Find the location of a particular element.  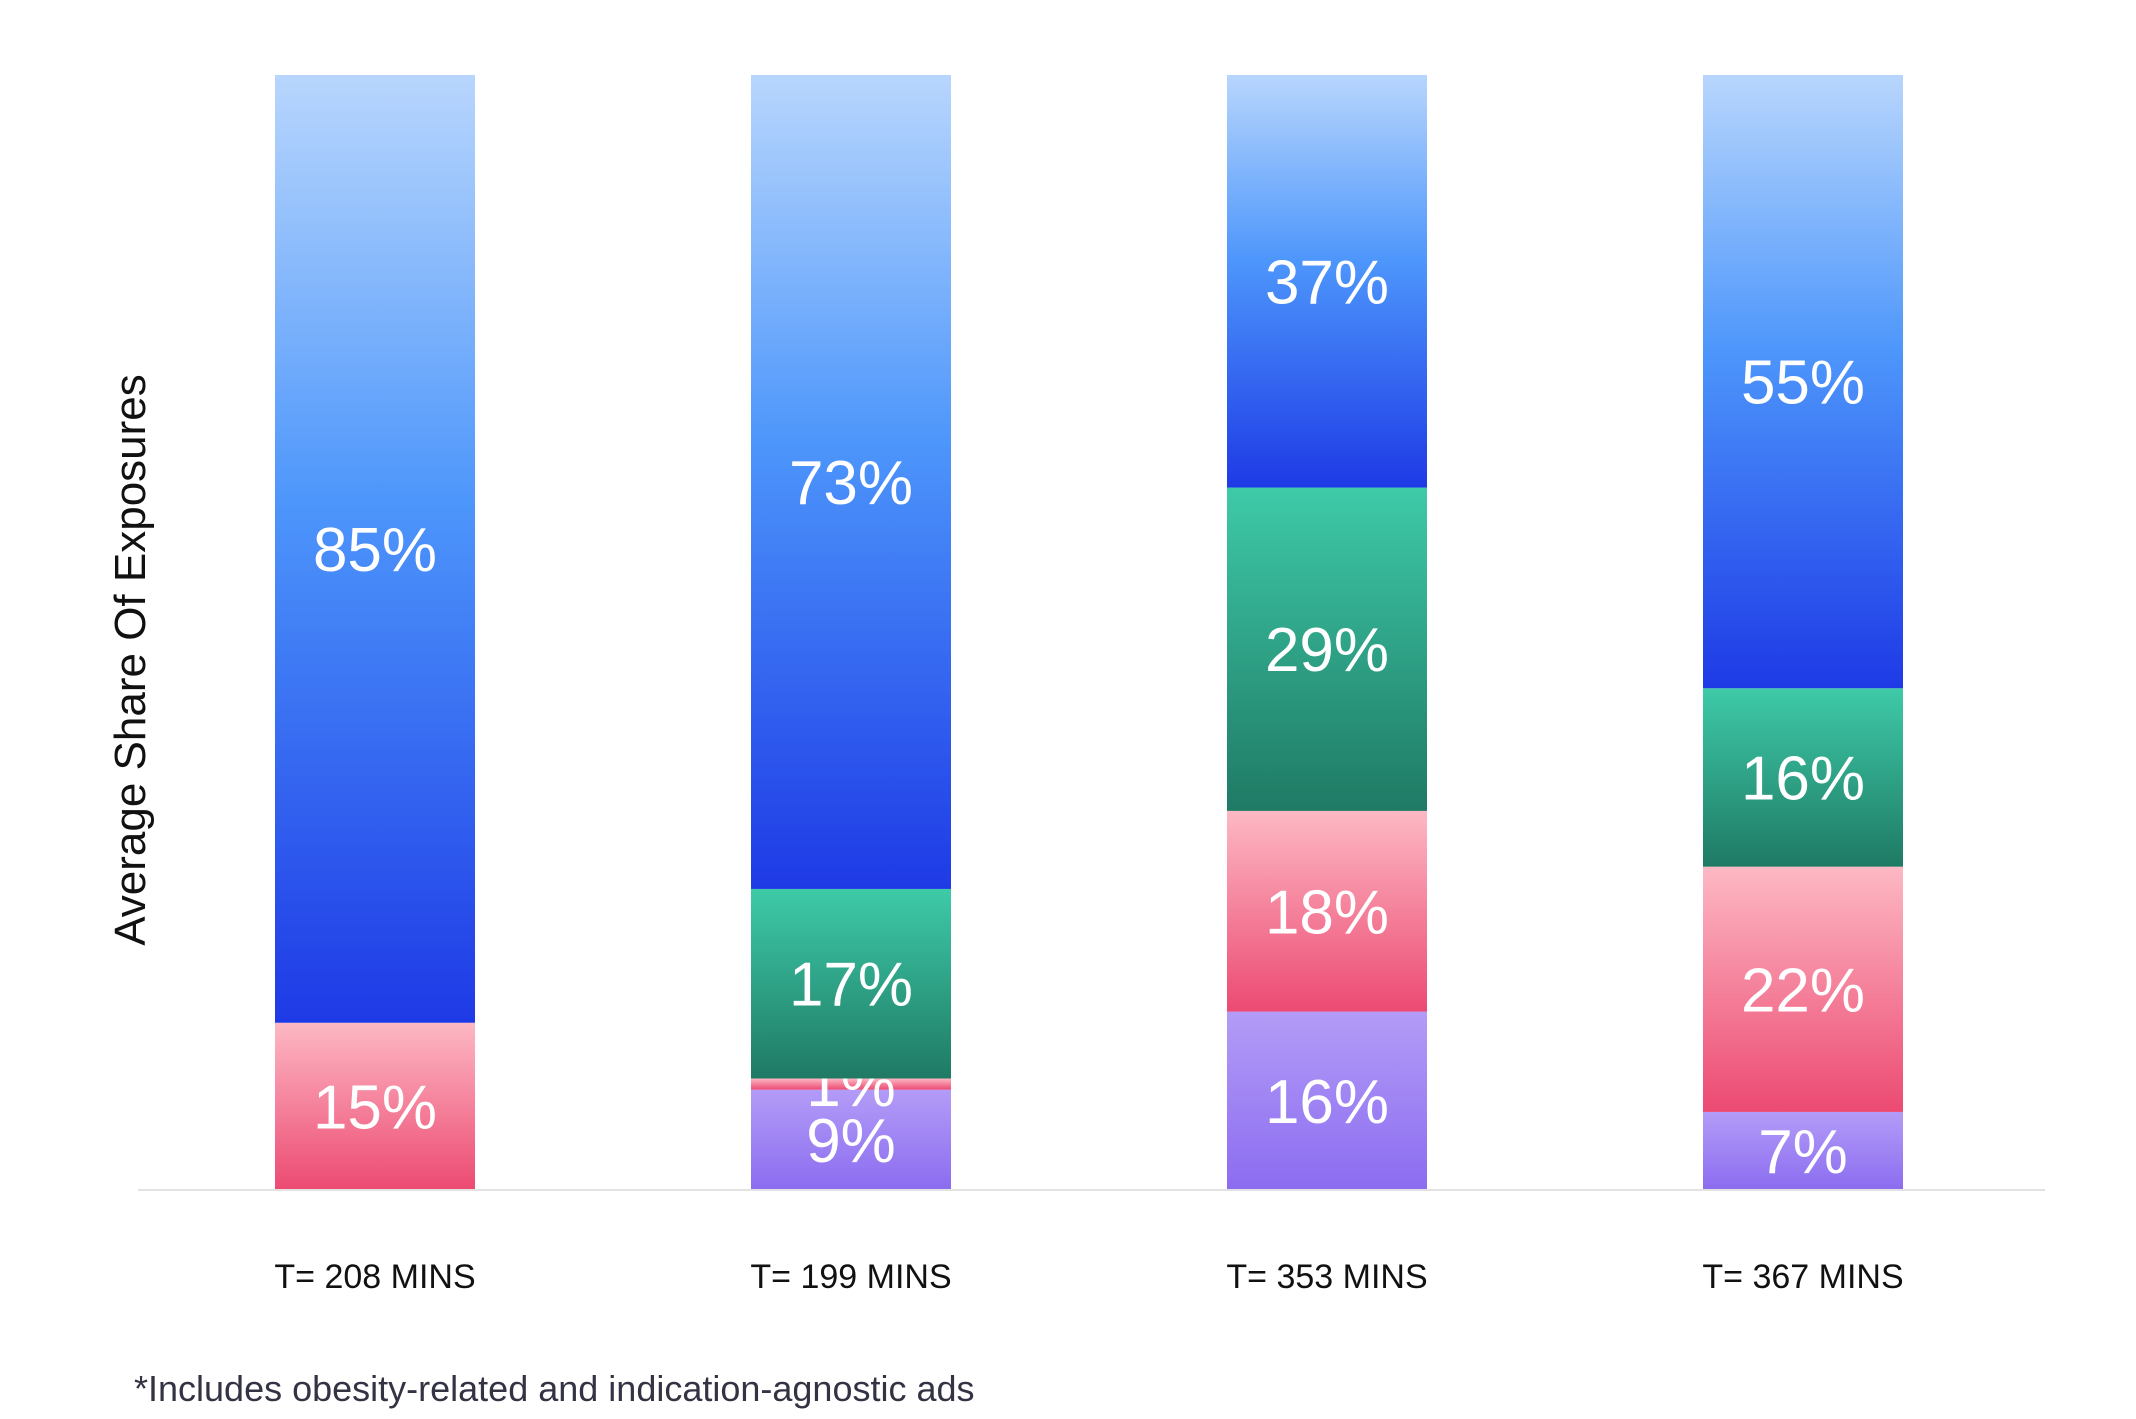

segment-value-label: 22% is located at coordinates (1803, 990).